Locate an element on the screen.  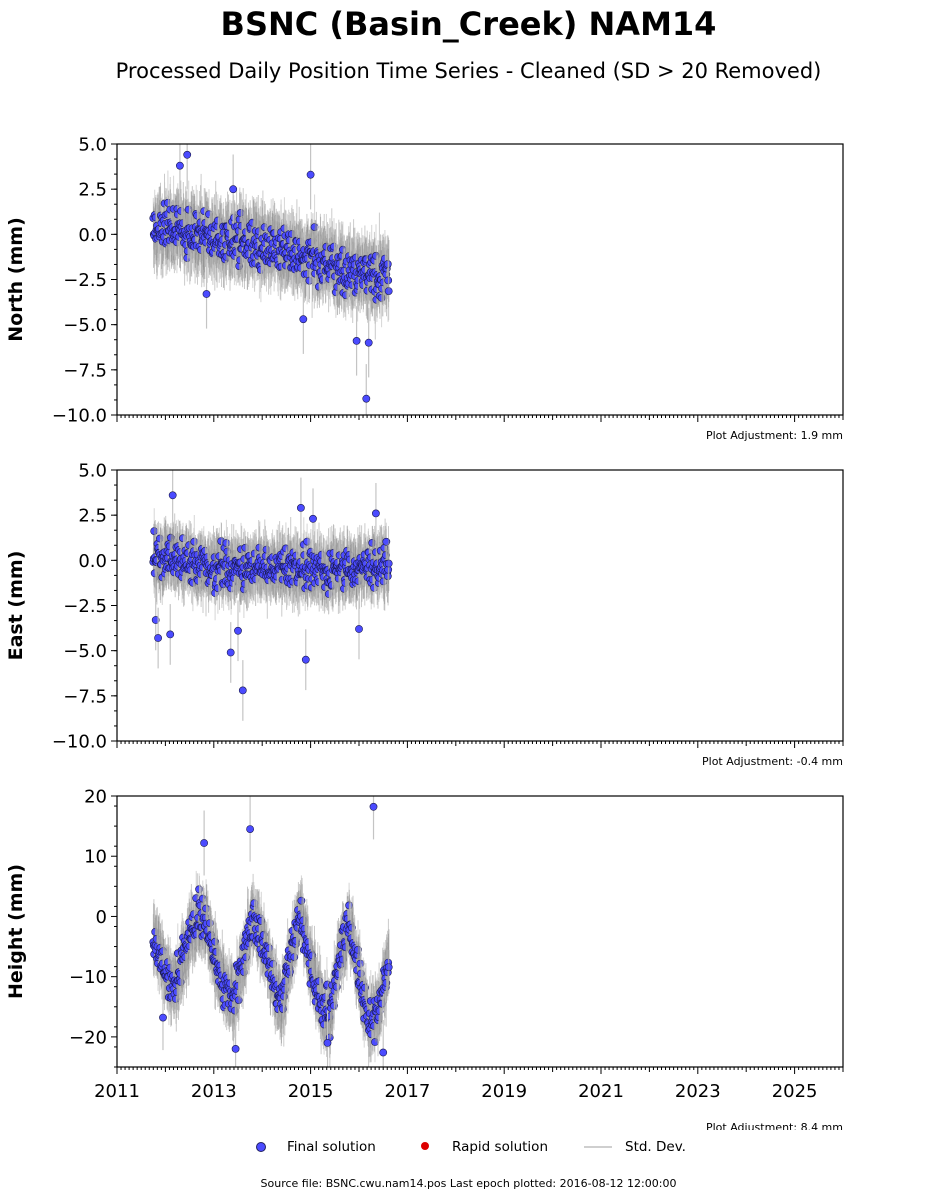
east-y-tick-label: −2.5 is located at coordinates (85, 606).